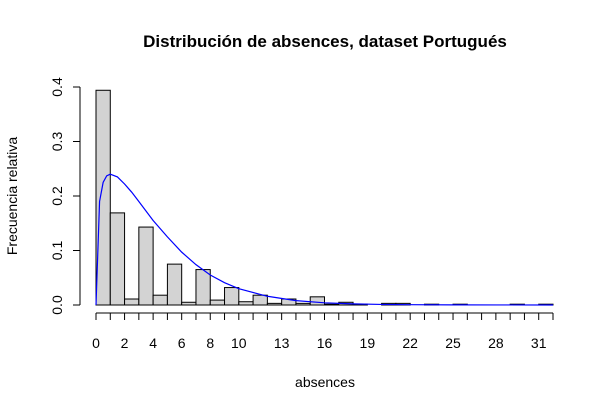 Image resolution: width=612 pixels, height=412 pixels. Describe the element at coordinates (57, 251) in the screenshot. I see `y-tick-label-1: 0.1` at that location.